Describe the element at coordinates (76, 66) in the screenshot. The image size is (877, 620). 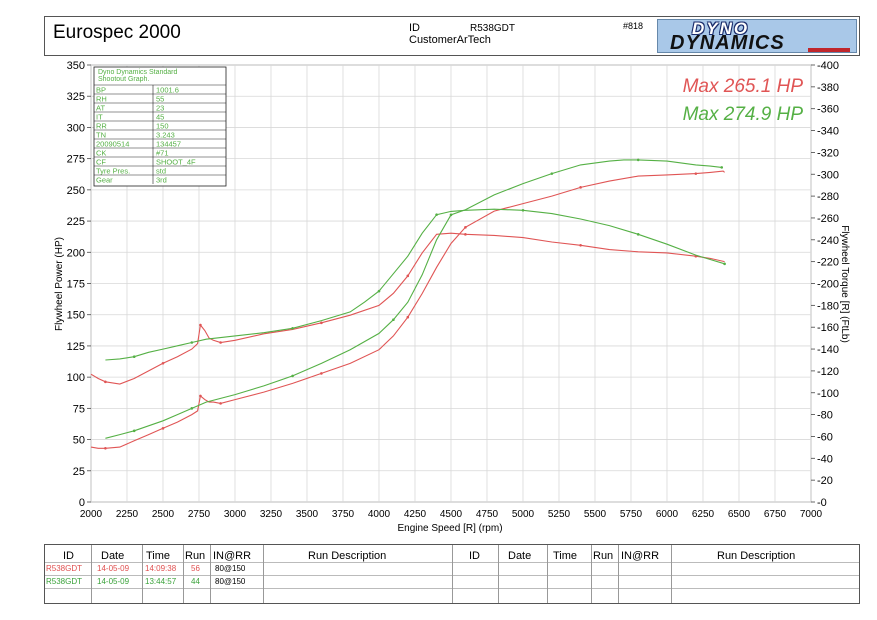
I see `y-left-tick-label: 350` at that location.